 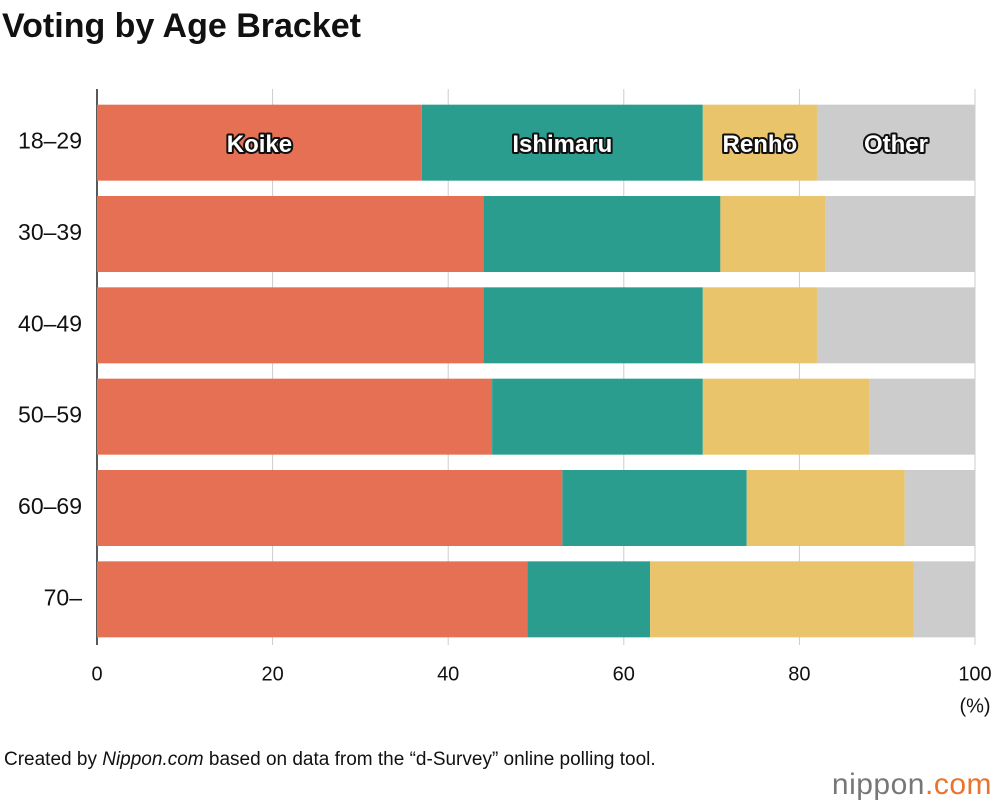 I want to click on series-label: Ishimaru, so click(x=562, y=144).